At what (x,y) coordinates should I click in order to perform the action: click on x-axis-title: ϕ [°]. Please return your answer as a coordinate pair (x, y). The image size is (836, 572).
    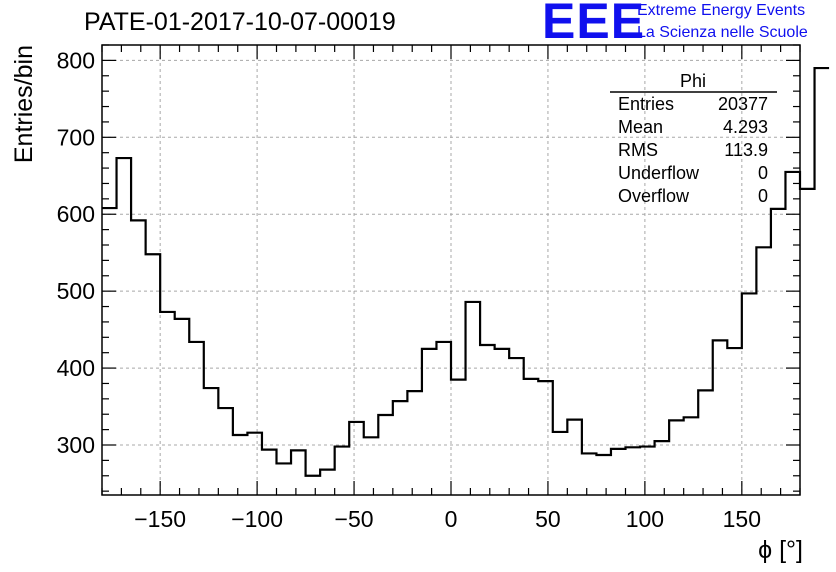
    Looking at the image, I should click on (780, 550).